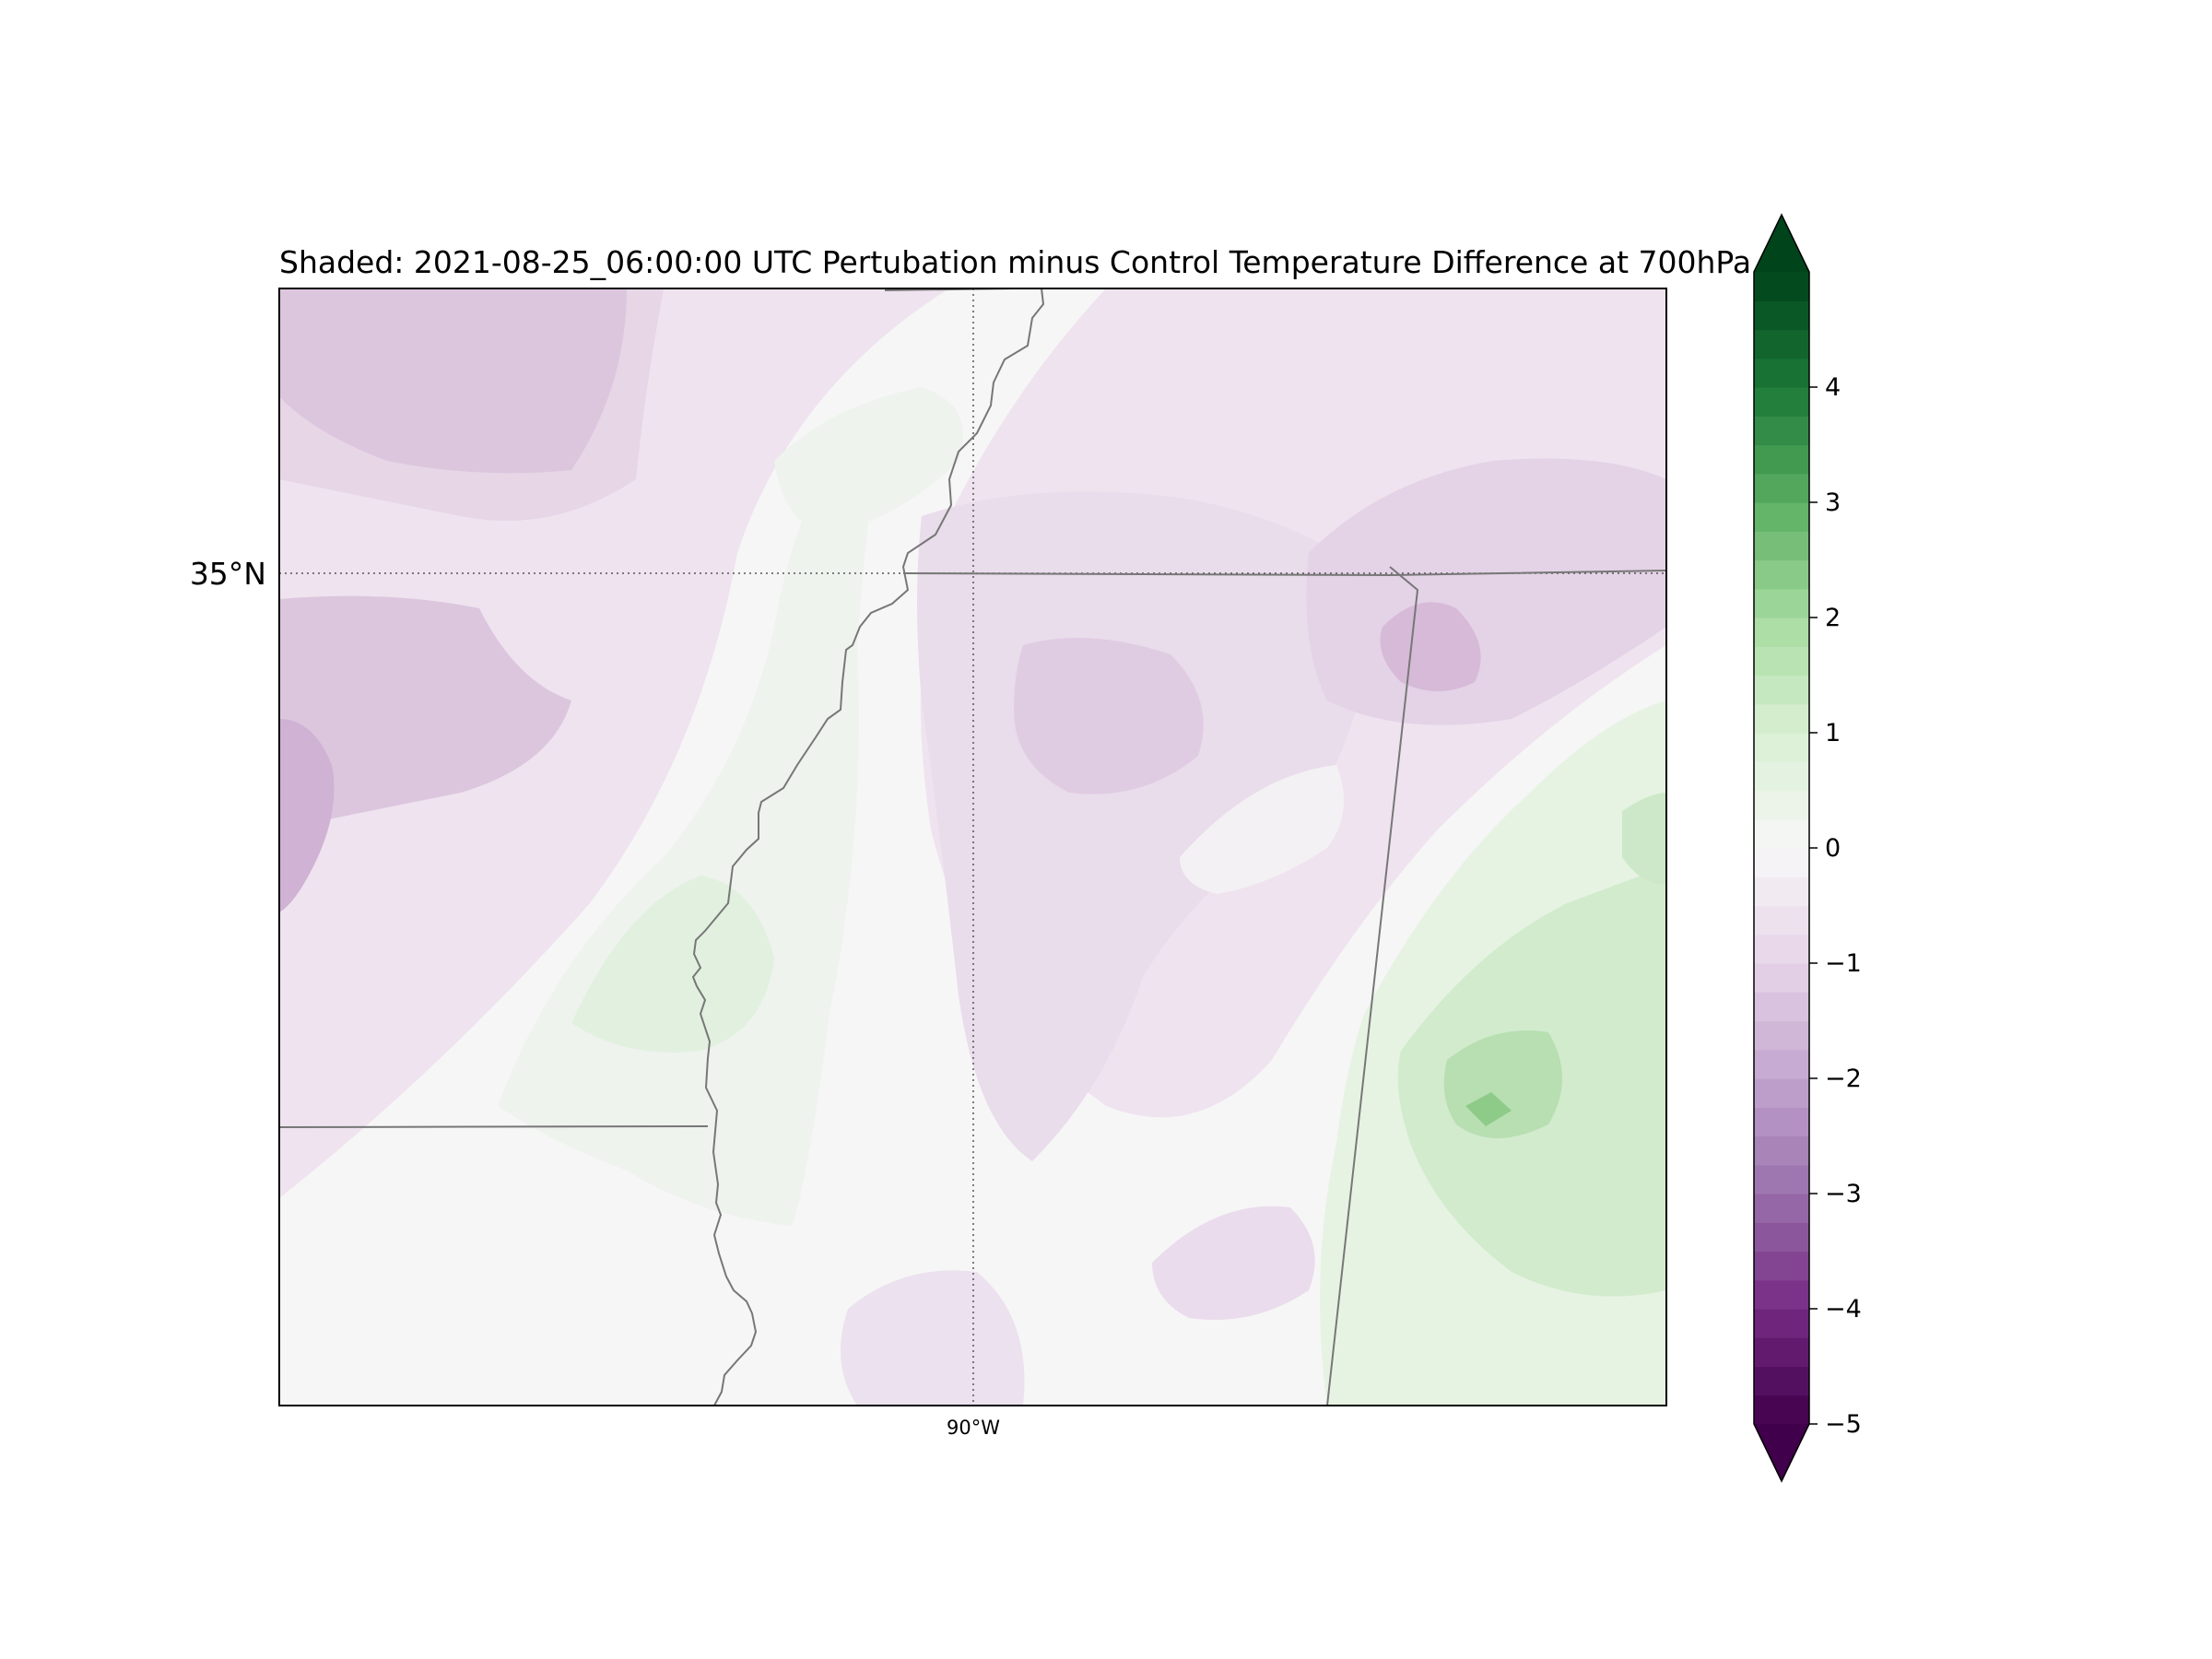  What do you see at coordinates (1843, 963) in the screenshot?
I see `colorbar-tick-label: −1` at bounding box center [1843, 963].